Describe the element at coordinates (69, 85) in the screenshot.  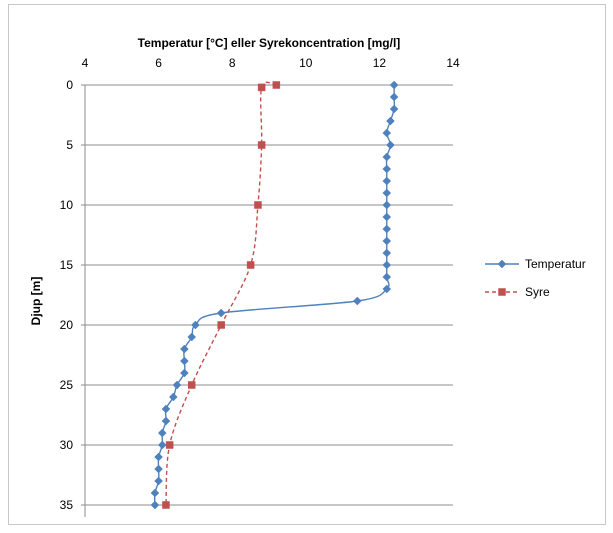
I see `y-tick-label: 0` at that location.